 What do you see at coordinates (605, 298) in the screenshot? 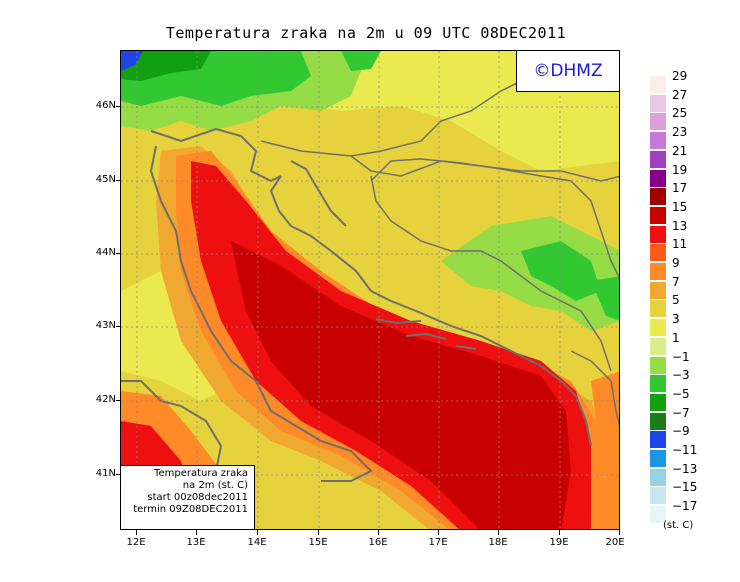
I see `field-montenegro-green` at bounding box center [605, 298].